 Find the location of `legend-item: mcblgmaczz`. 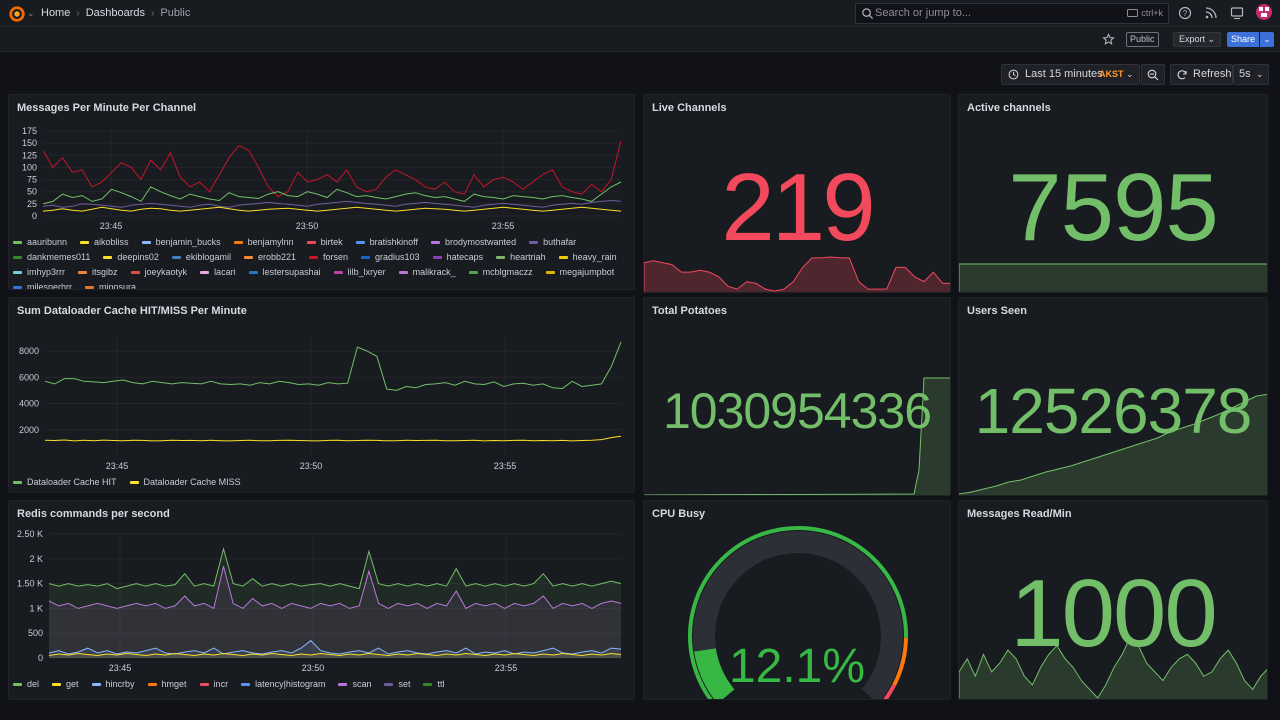

legend-item: mcblgmaczz is located at coordinates (500, 272).